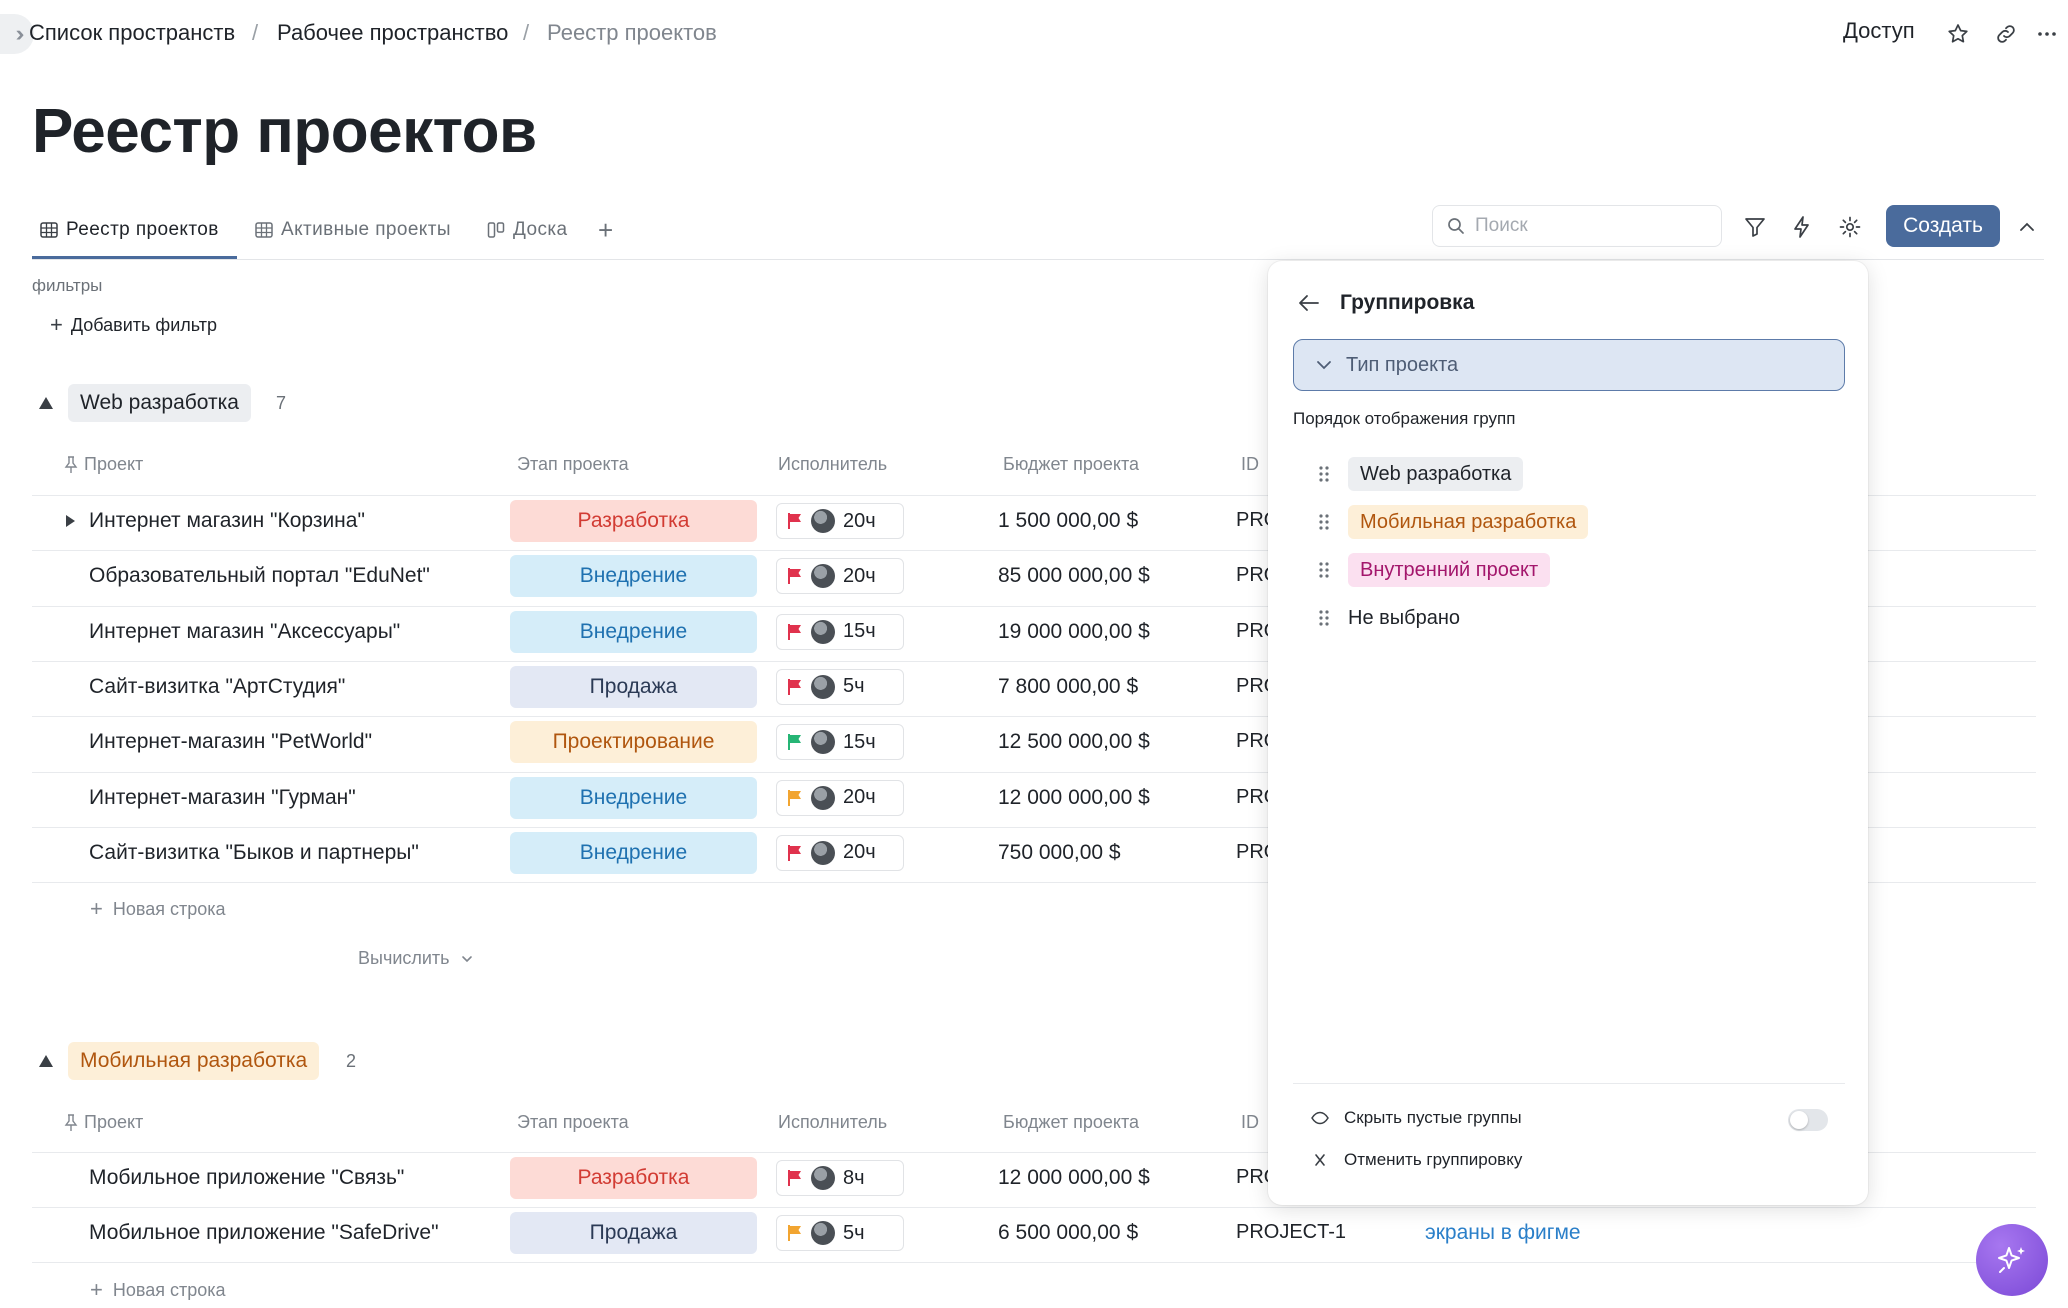  Describe the element at coordinates (284, 131) in the screenshot. I see `page-title: Реестр проектов` at that location.